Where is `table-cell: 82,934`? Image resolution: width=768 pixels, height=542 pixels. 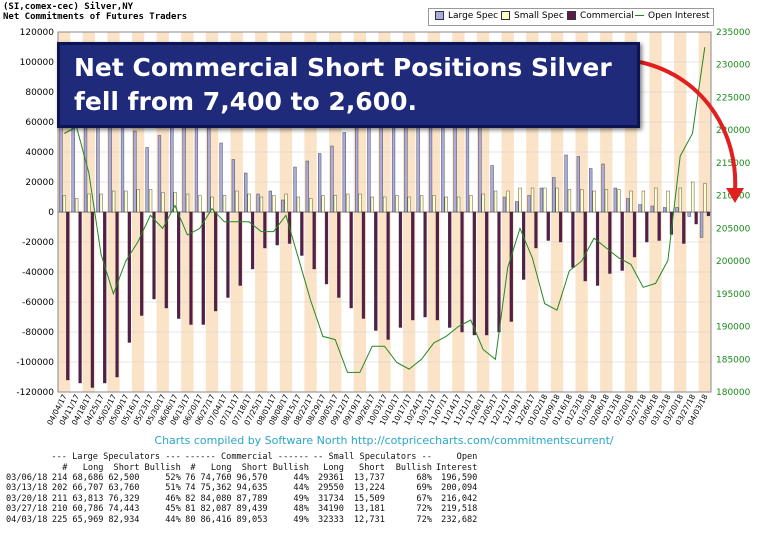
table-cell: 82,934 is located at coordinates (124, 519).